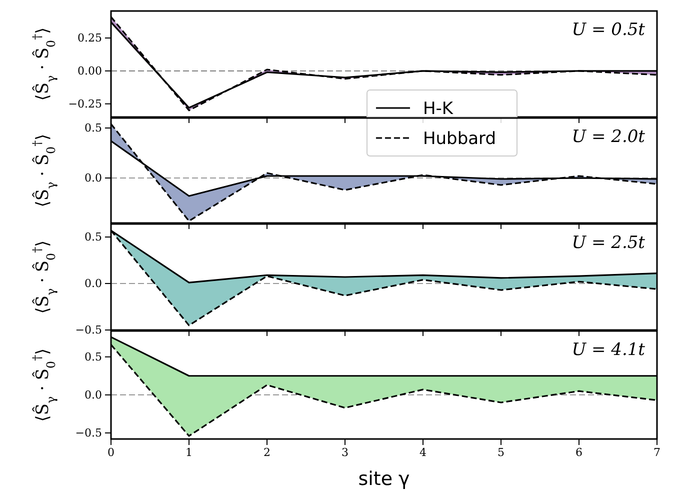  What do you see at coordinates (90, 38) in the screenshot?
I see `y-tick-label: 0.25` at bounding box center [90, 38].